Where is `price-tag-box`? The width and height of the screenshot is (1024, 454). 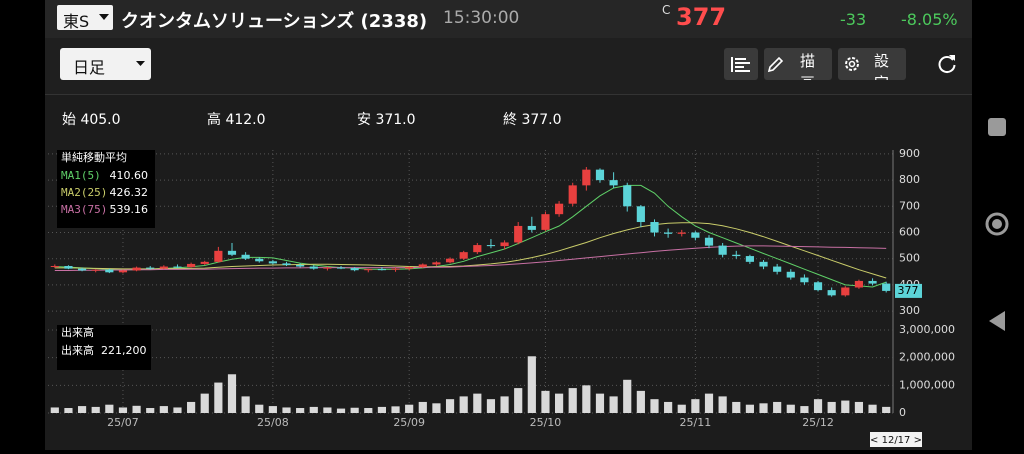 price-tag-box is located at coordinates (908, 290).